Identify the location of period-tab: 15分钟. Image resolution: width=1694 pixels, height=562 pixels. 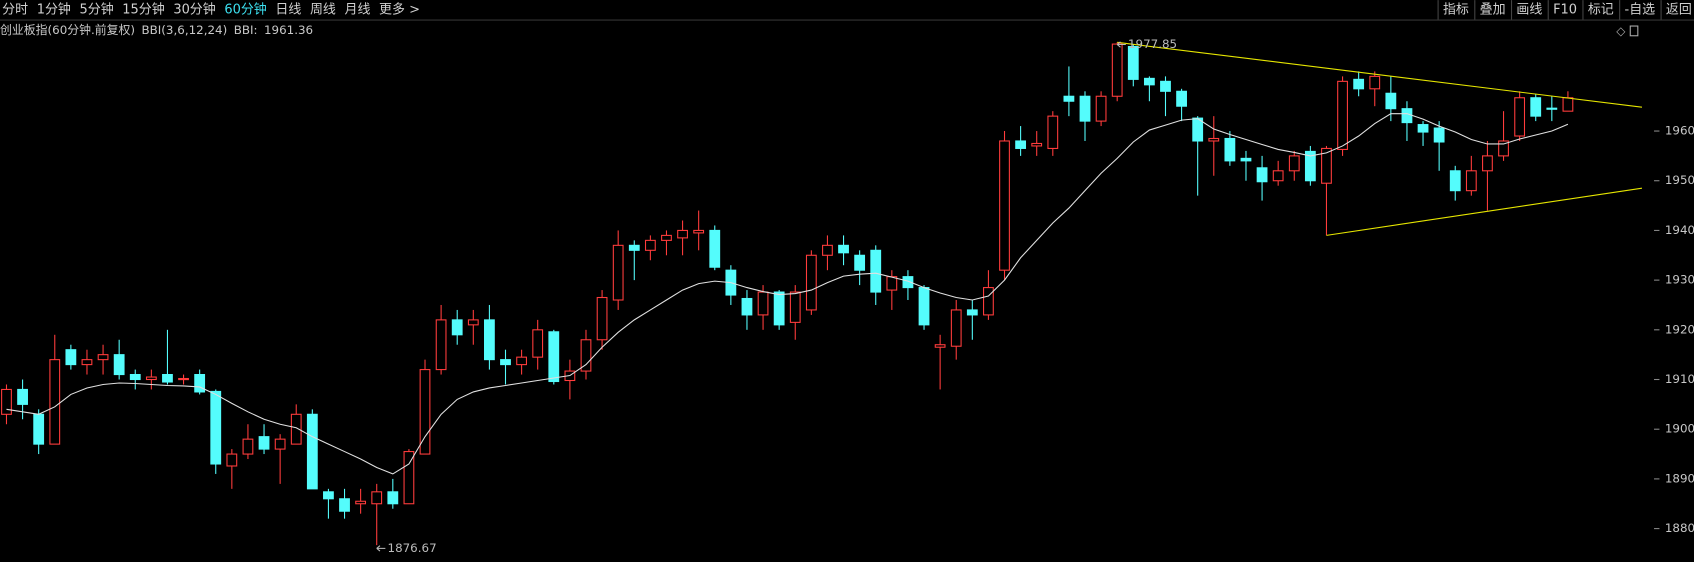
(143, 9).